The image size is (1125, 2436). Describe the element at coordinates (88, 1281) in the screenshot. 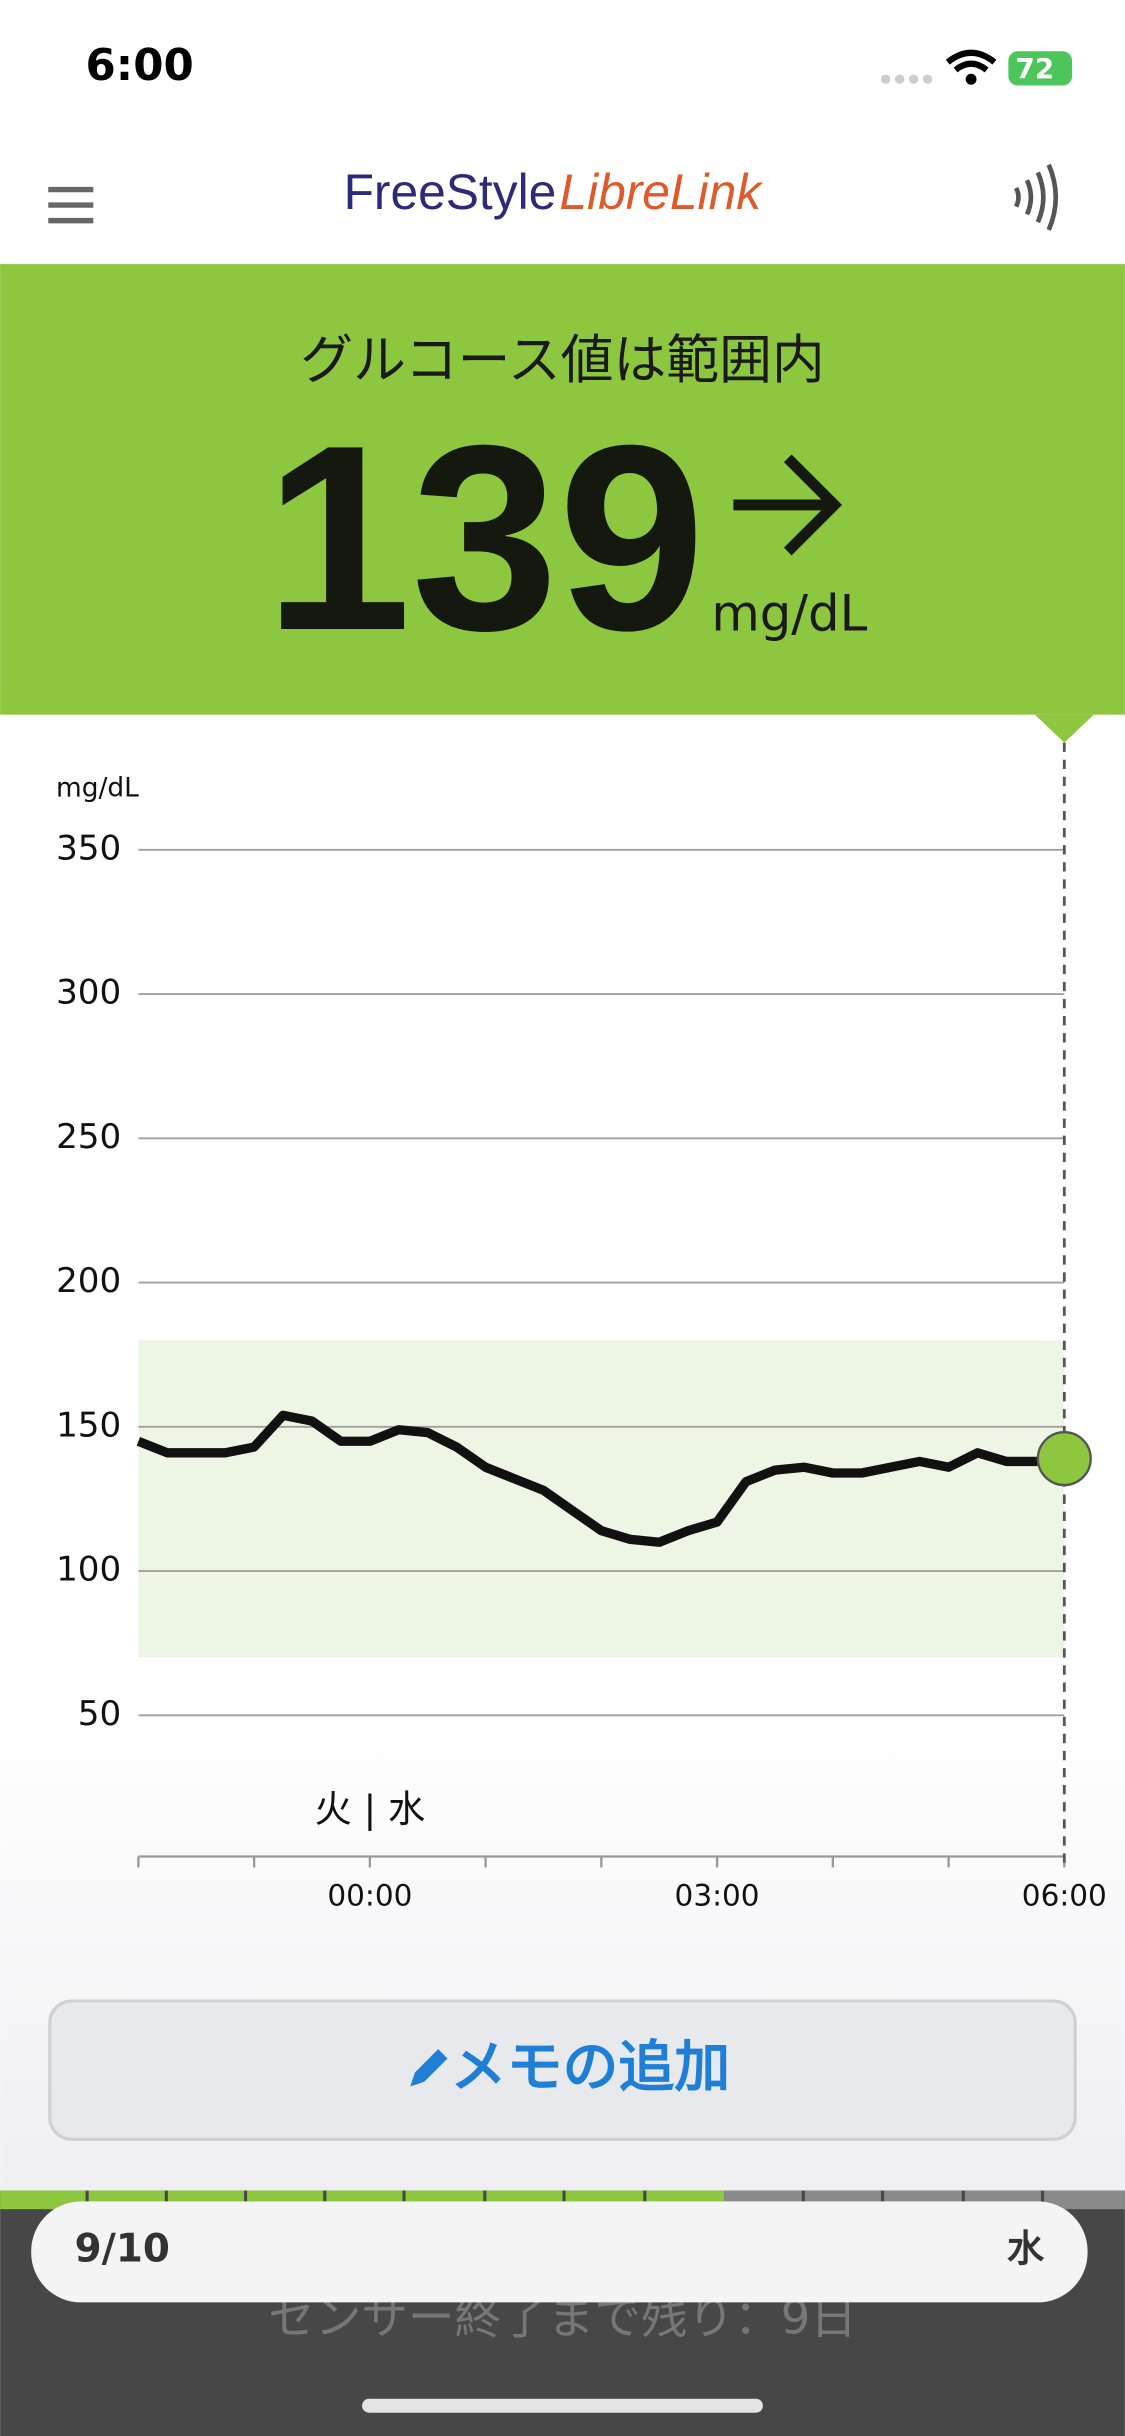

I see `y-tick-label: 200` at that location.